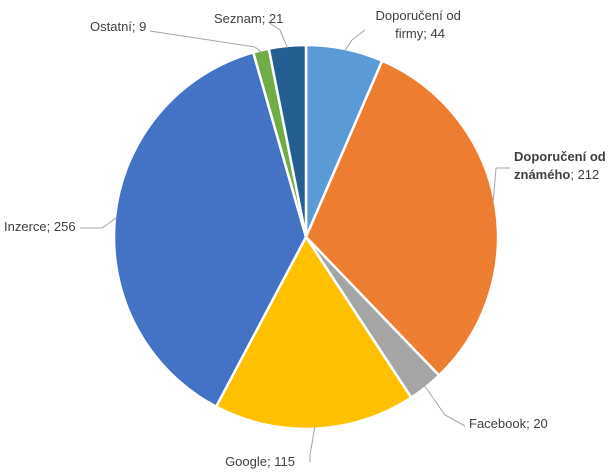  Describe the element at coordinates (508, 423) in the screenshot. I see `data-label-facebook: Facebook; 20` at that location.